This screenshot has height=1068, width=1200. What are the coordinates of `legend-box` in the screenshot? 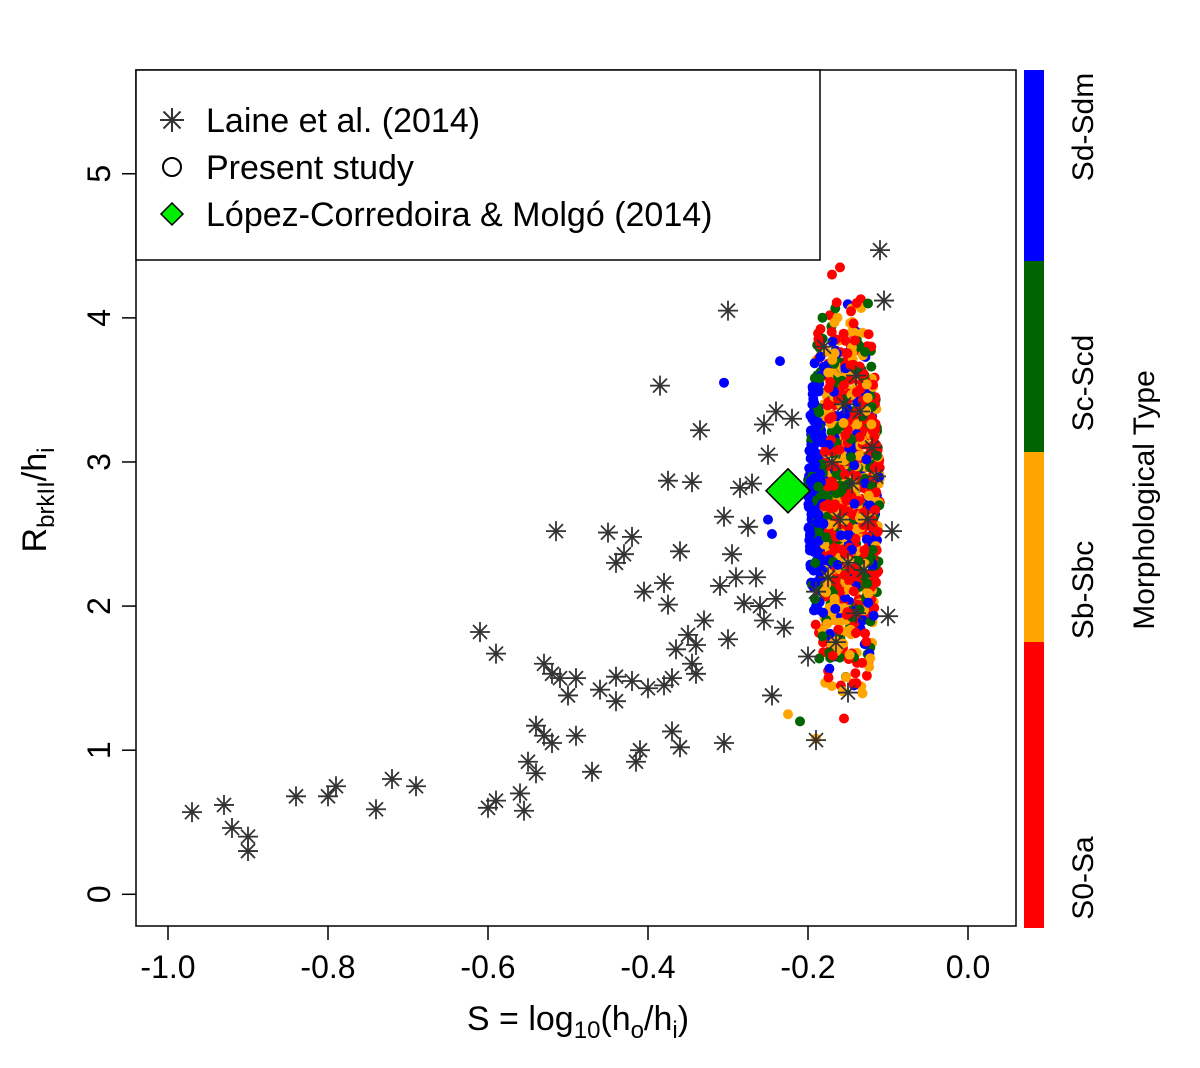 It's located at (478, 165).